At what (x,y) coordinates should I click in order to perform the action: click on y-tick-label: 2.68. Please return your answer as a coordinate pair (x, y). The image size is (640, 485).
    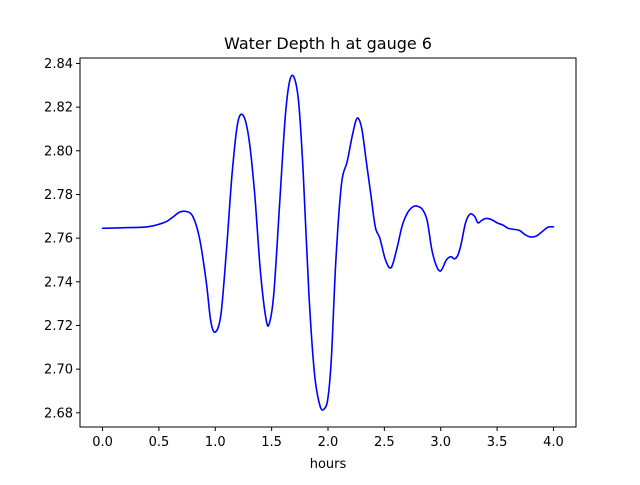
    Looking at the image, I should click on (58, 413).